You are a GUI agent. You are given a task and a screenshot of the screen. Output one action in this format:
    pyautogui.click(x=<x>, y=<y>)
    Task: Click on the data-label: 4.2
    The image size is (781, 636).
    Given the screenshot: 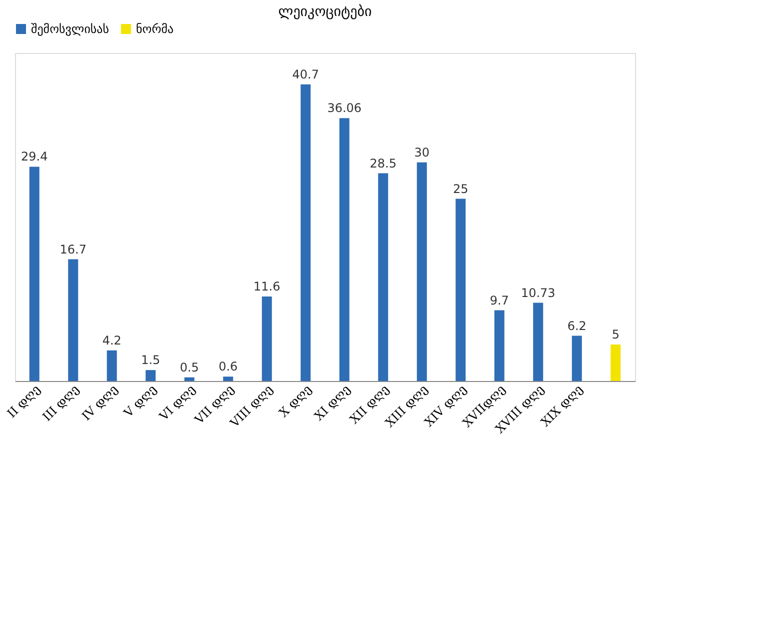 What is the action you would take?
    pyautogui.click(x=112, y=340)
    